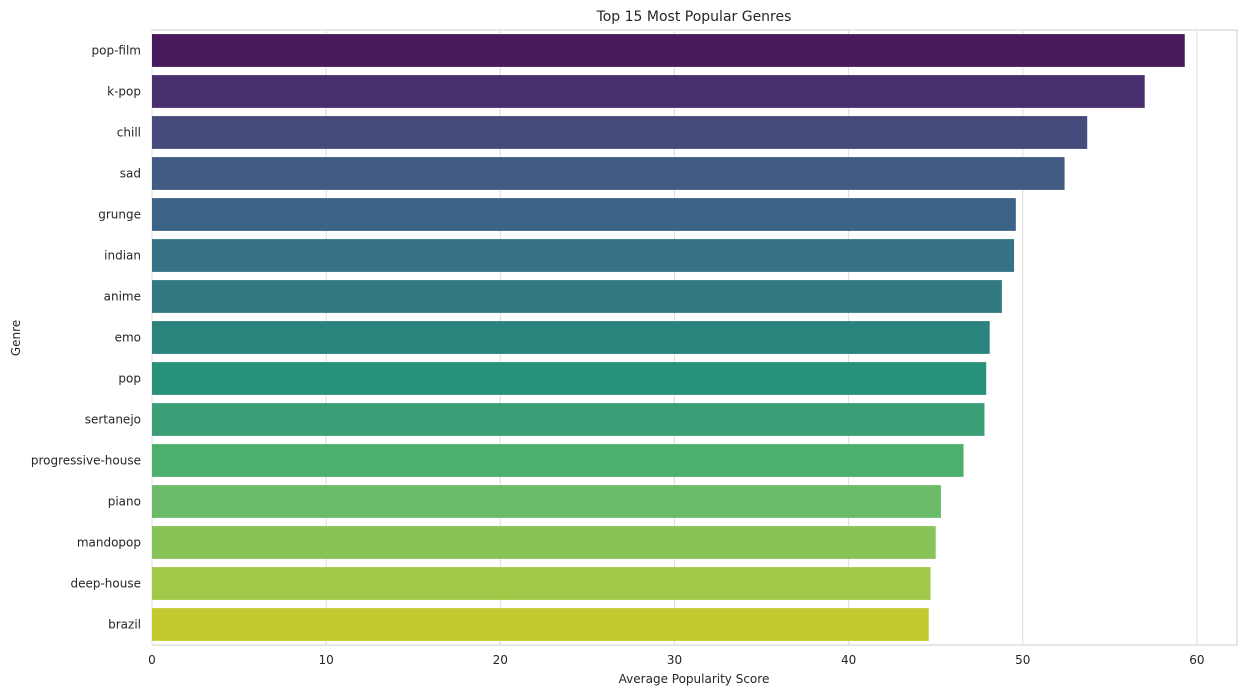 Image resolution: width=1246 pixels, height=696 pixels. What do you see at coordinates (569, 378) in the screenshot?
I see `bar-pop` at bounding box center [569, 378].